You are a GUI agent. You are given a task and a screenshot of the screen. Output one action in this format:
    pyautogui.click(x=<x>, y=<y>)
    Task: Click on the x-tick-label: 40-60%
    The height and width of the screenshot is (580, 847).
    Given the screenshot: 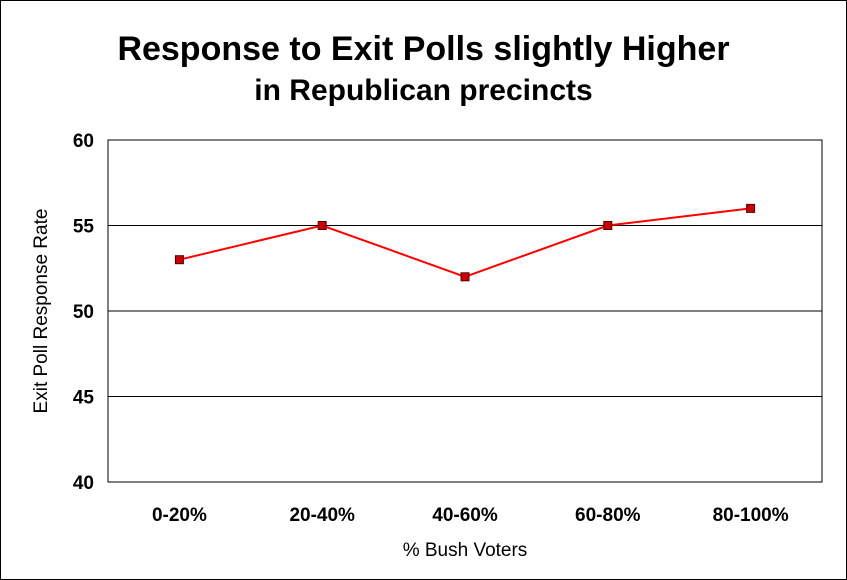 What is the action you would take?
    pyautogui.click(x=465, y=515)
    